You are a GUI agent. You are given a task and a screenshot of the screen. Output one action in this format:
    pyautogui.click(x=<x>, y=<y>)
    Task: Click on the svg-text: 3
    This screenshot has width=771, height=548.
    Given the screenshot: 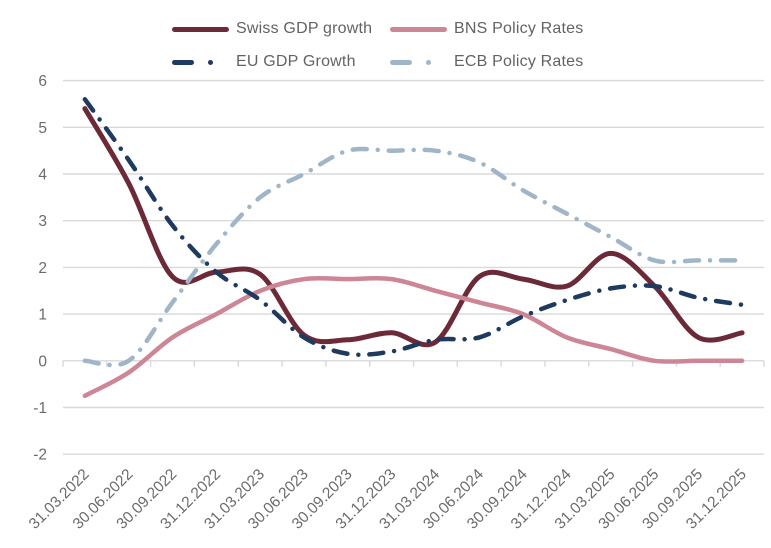 What is the action you would take?
    pyautogui.click(x=42, y=221)
    